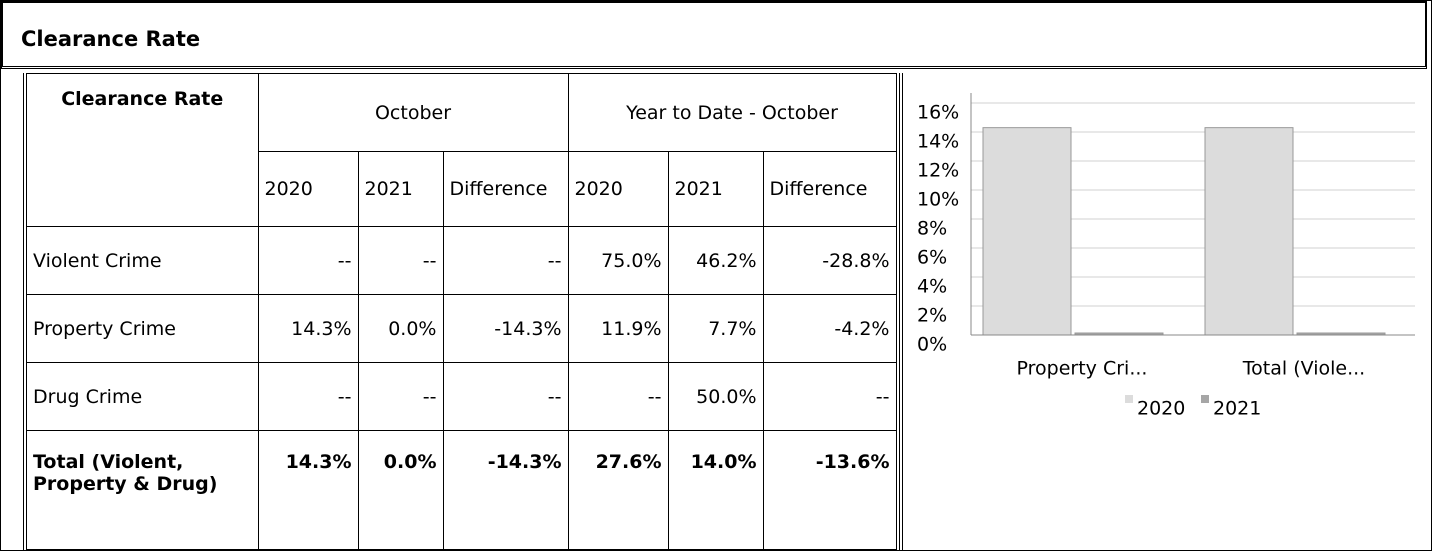  What do you see at coordinates (829, 490) in the screenshot?
I see `cell: -13.6%` at bounding box center [829, 490].